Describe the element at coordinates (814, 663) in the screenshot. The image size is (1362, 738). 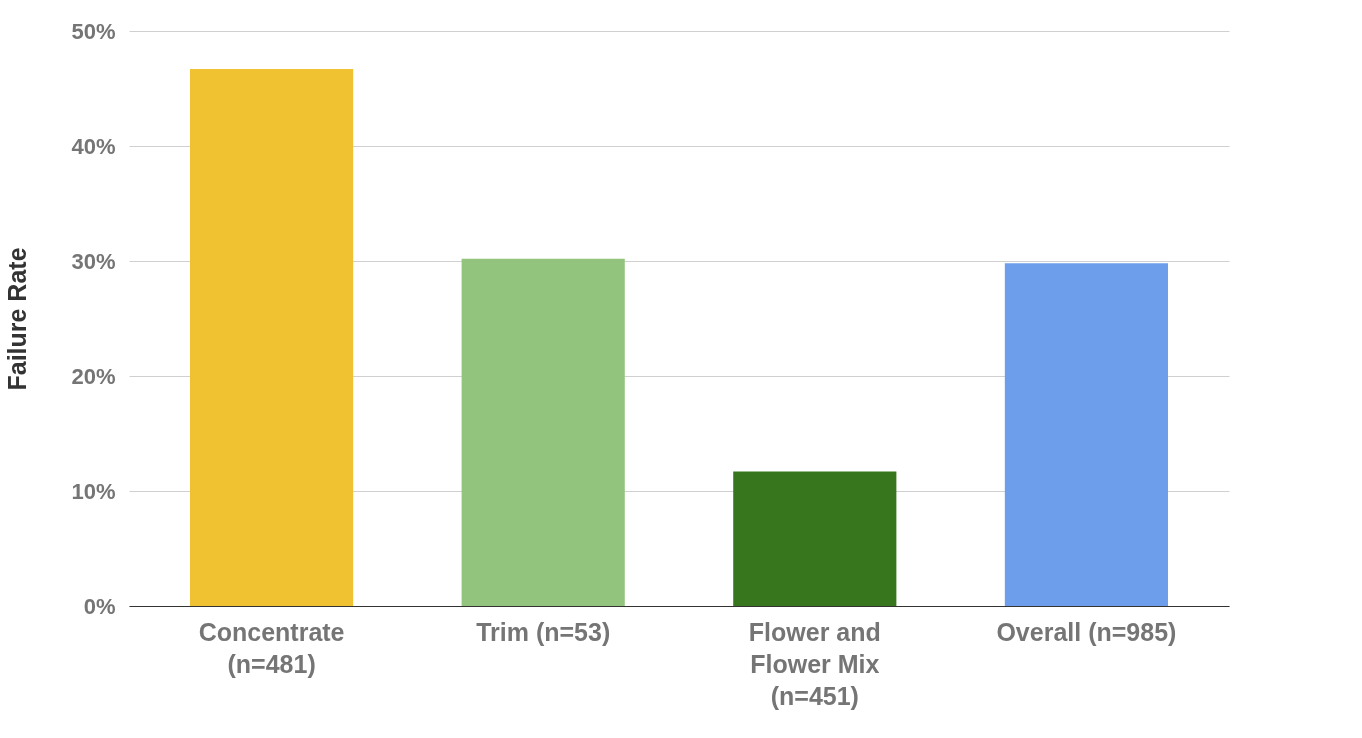
I see `x-tick-label: Flower and Flower Mix (n=451)` at that location.